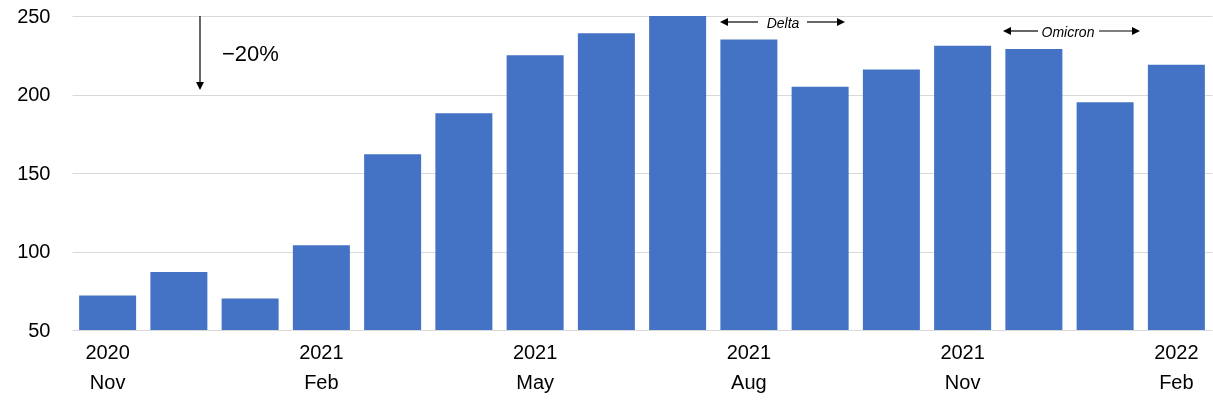  What do you see at coordinates (321, 366) in the screenshot?
I see `x-tick-label: 2021 Feb` at bounding box center [321, 366].